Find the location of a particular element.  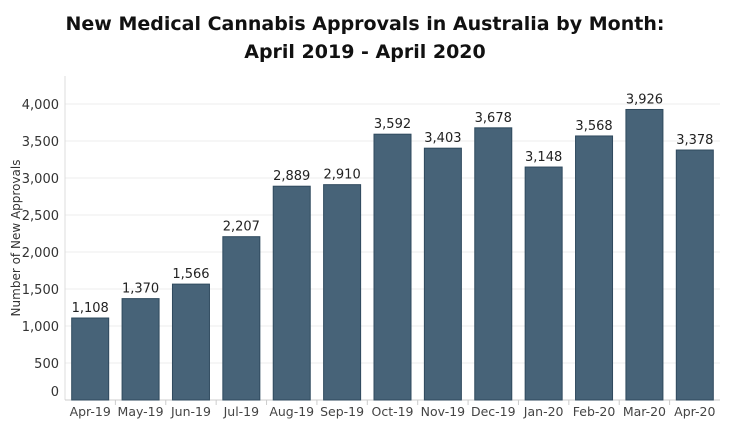

y-axis-title: Number of New Approvals is located at coordinates (16, 238).